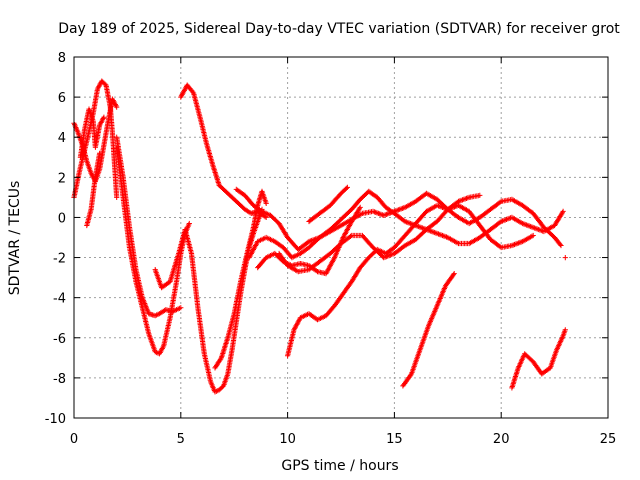  Describe the element at coordinates (394, 439) in the screenshot. I see `x-tick-label: 15` at that location.